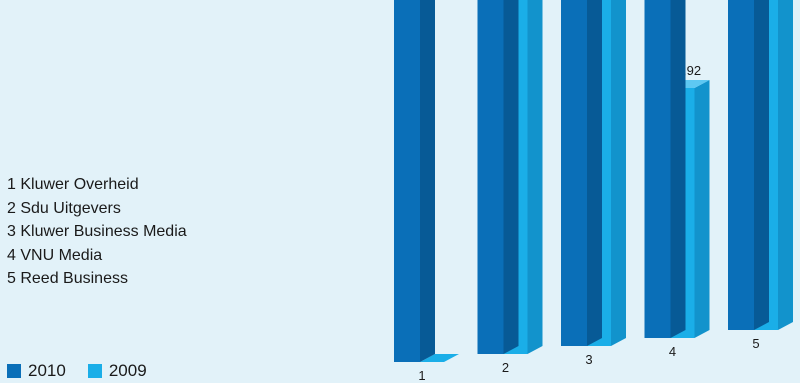  Describe the element at coordinates (55, 255) in the screenshot. I see `legend-item: 4 VNU Media` at that location.